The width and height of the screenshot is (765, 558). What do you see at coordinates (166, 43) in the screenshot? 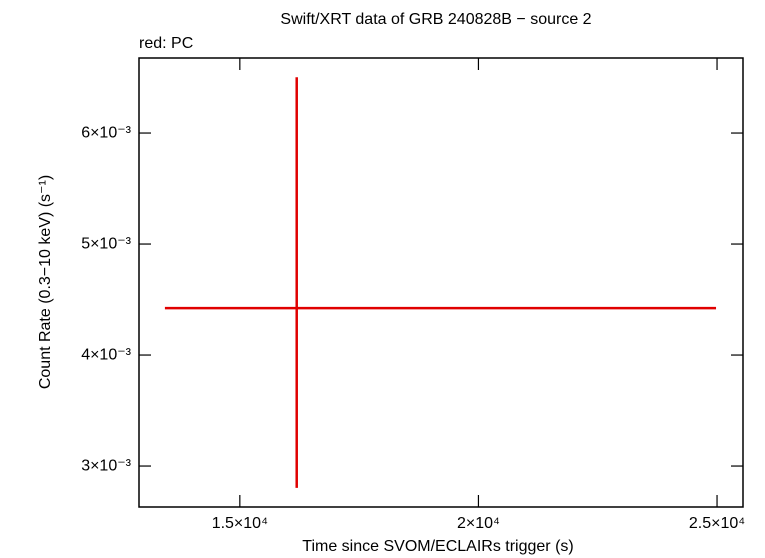
I see `annotation: red: PC` at bounding box center [166, 43].